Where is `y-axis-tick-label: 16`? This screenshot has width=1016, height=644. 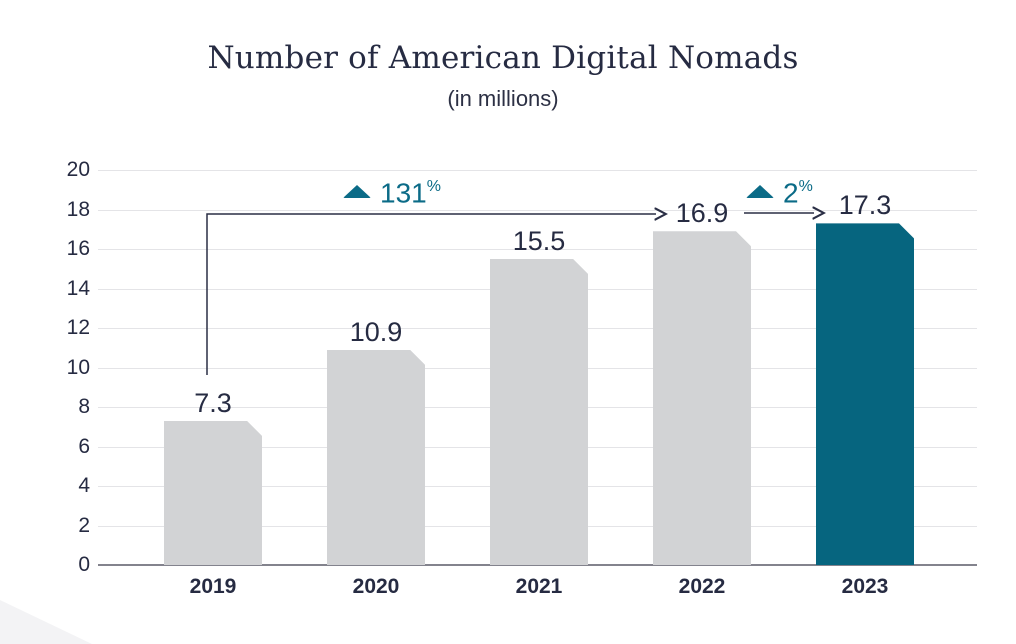
y-axis-tick-label: 16 is located at coordinates (78, 248).